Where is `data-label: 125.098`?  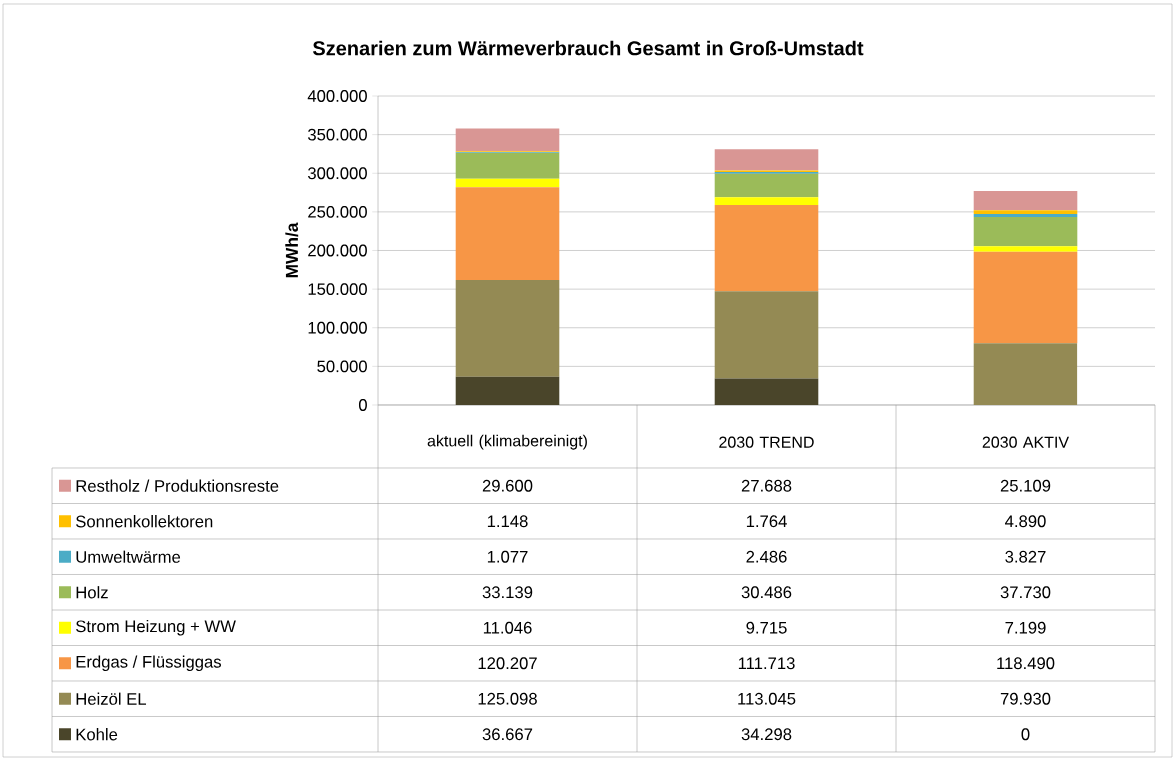
data-label: 125.098 is located at coordinates (507, 698).